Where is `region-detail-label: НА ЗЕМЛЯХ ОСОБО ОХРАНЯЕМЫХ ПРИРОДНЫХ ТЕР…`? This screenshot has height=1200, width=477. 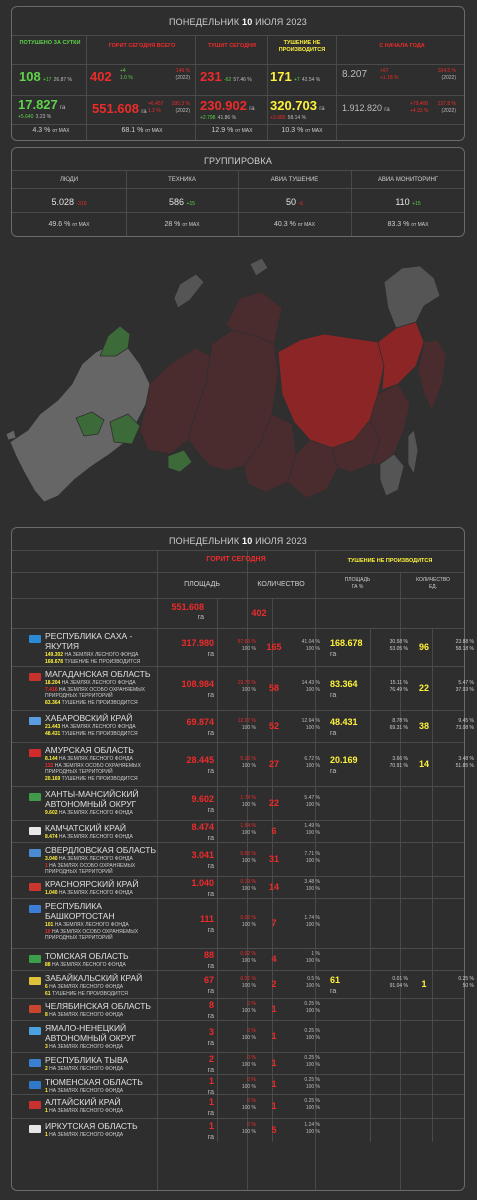 region-detail-label: НА ЗЕМЛЯХ ОСОБО ОХРАНЯЕМЫХ ПРИРОДНЫХ ТЕР… is located at coordinates (95, 693).